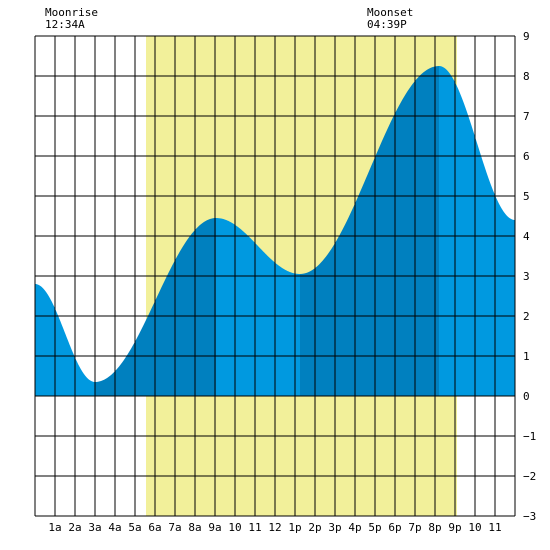 The image size is (550, 550). Describe the element at coordinates (526, 116) in the screenshot. I see `y-tick-label: 7` at that location.